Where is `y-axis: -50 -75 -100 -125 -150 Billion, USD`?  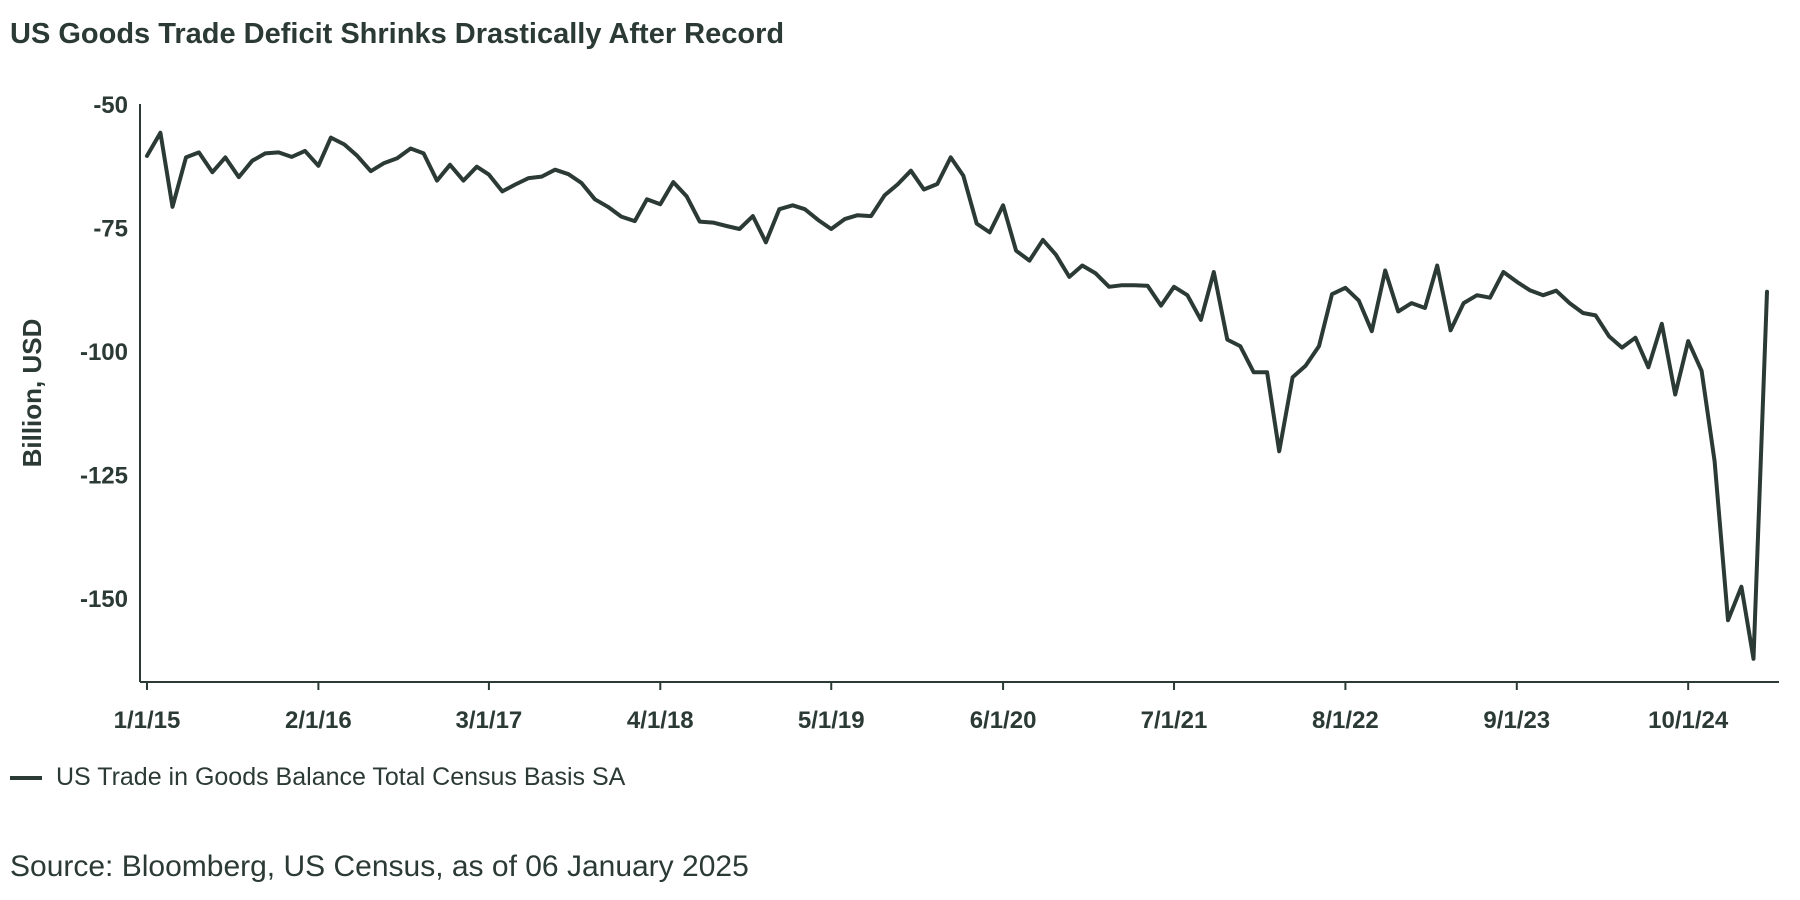
y-axis: -50 -75 -100 -125 -150 Billion, USD is located at coordinates (79, 387).